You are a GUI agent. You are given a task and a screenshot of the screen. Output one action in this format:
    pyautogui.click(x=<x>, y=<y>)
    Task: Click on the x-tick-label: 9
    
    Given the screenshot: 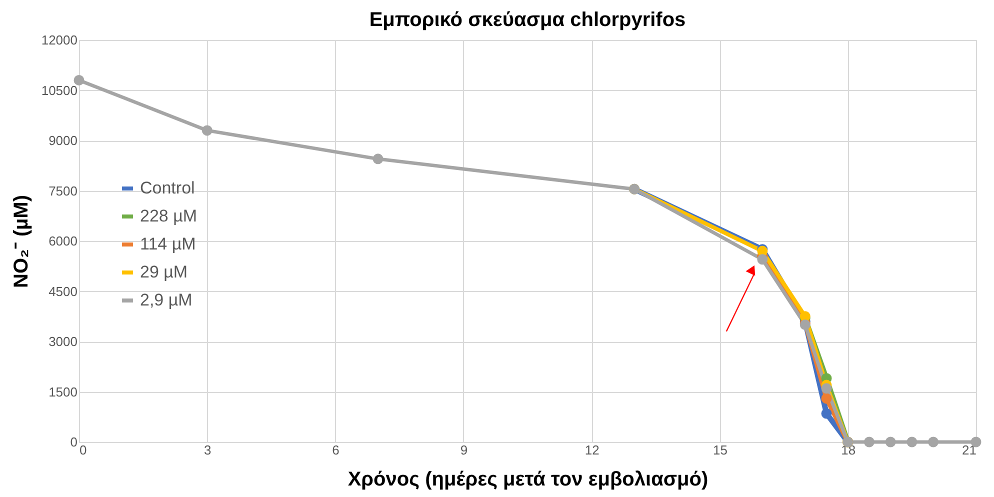 What is the action you would take?
    pyautogui.click(x=464, y=450)
    